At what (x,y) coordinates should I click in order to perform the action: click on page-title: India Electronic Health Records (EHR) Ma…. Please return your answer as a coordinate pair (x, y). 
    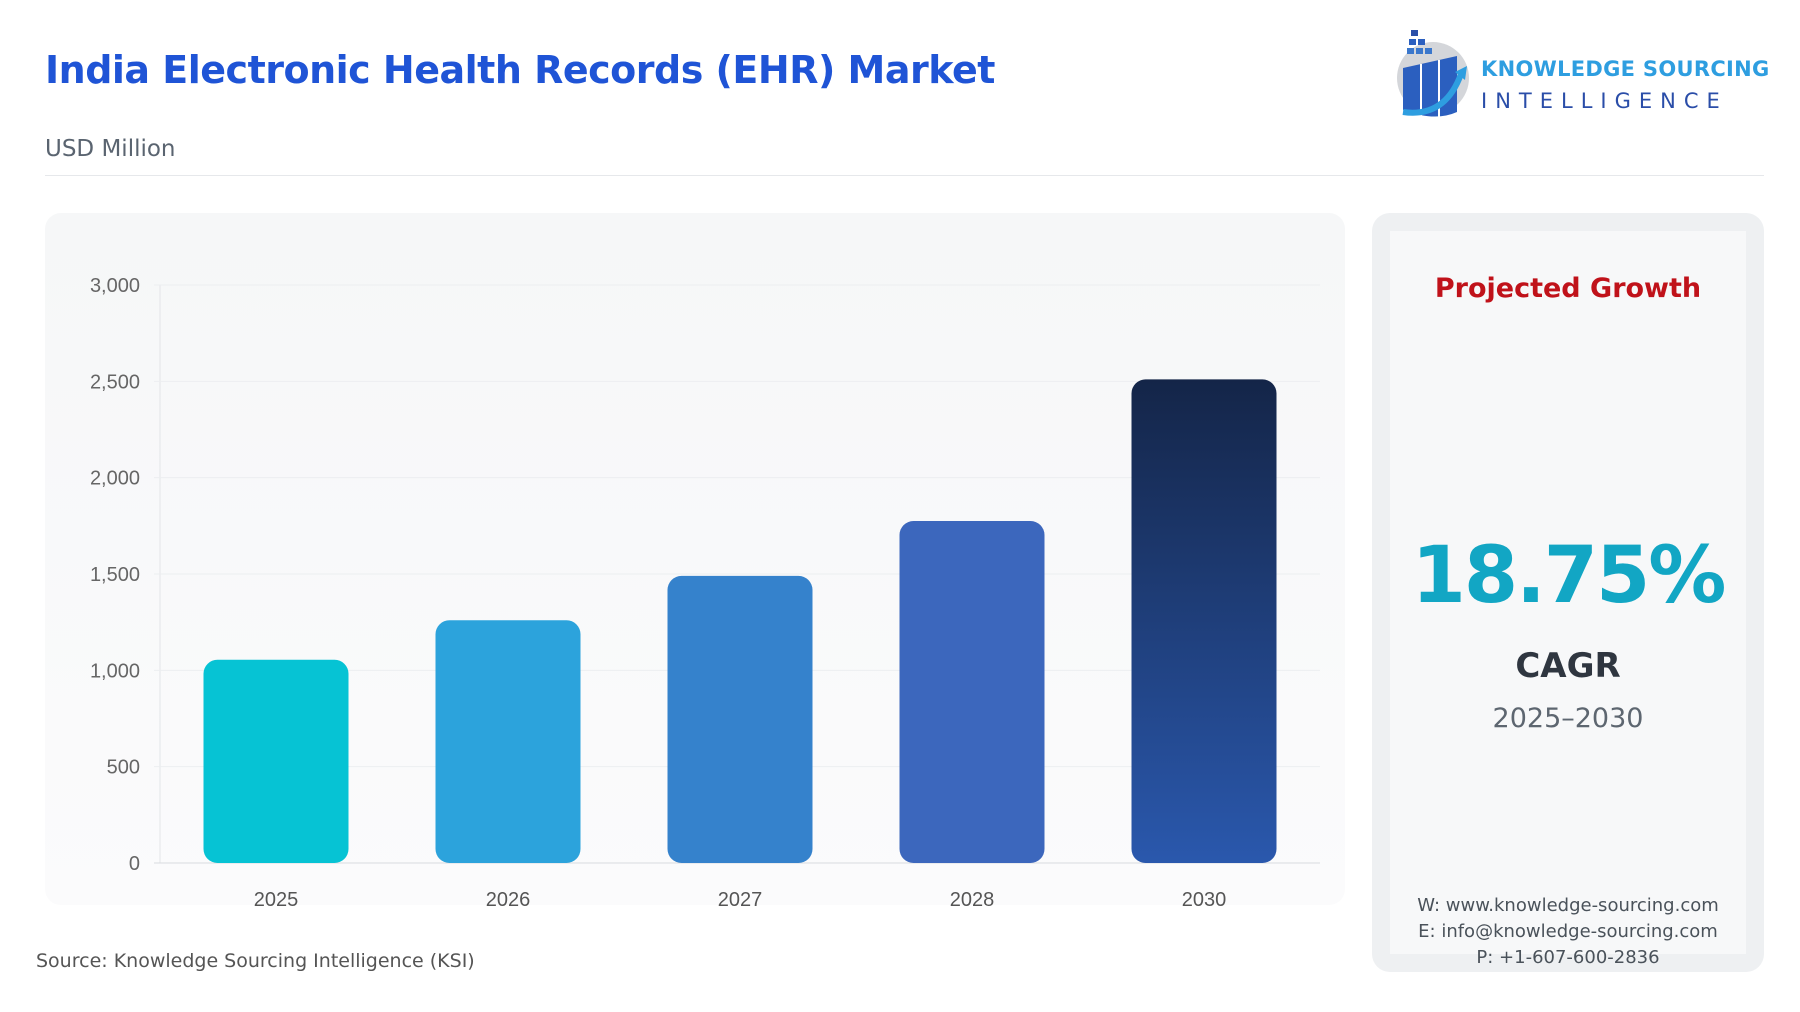
    Looking at the image, I should click on (520, 70).